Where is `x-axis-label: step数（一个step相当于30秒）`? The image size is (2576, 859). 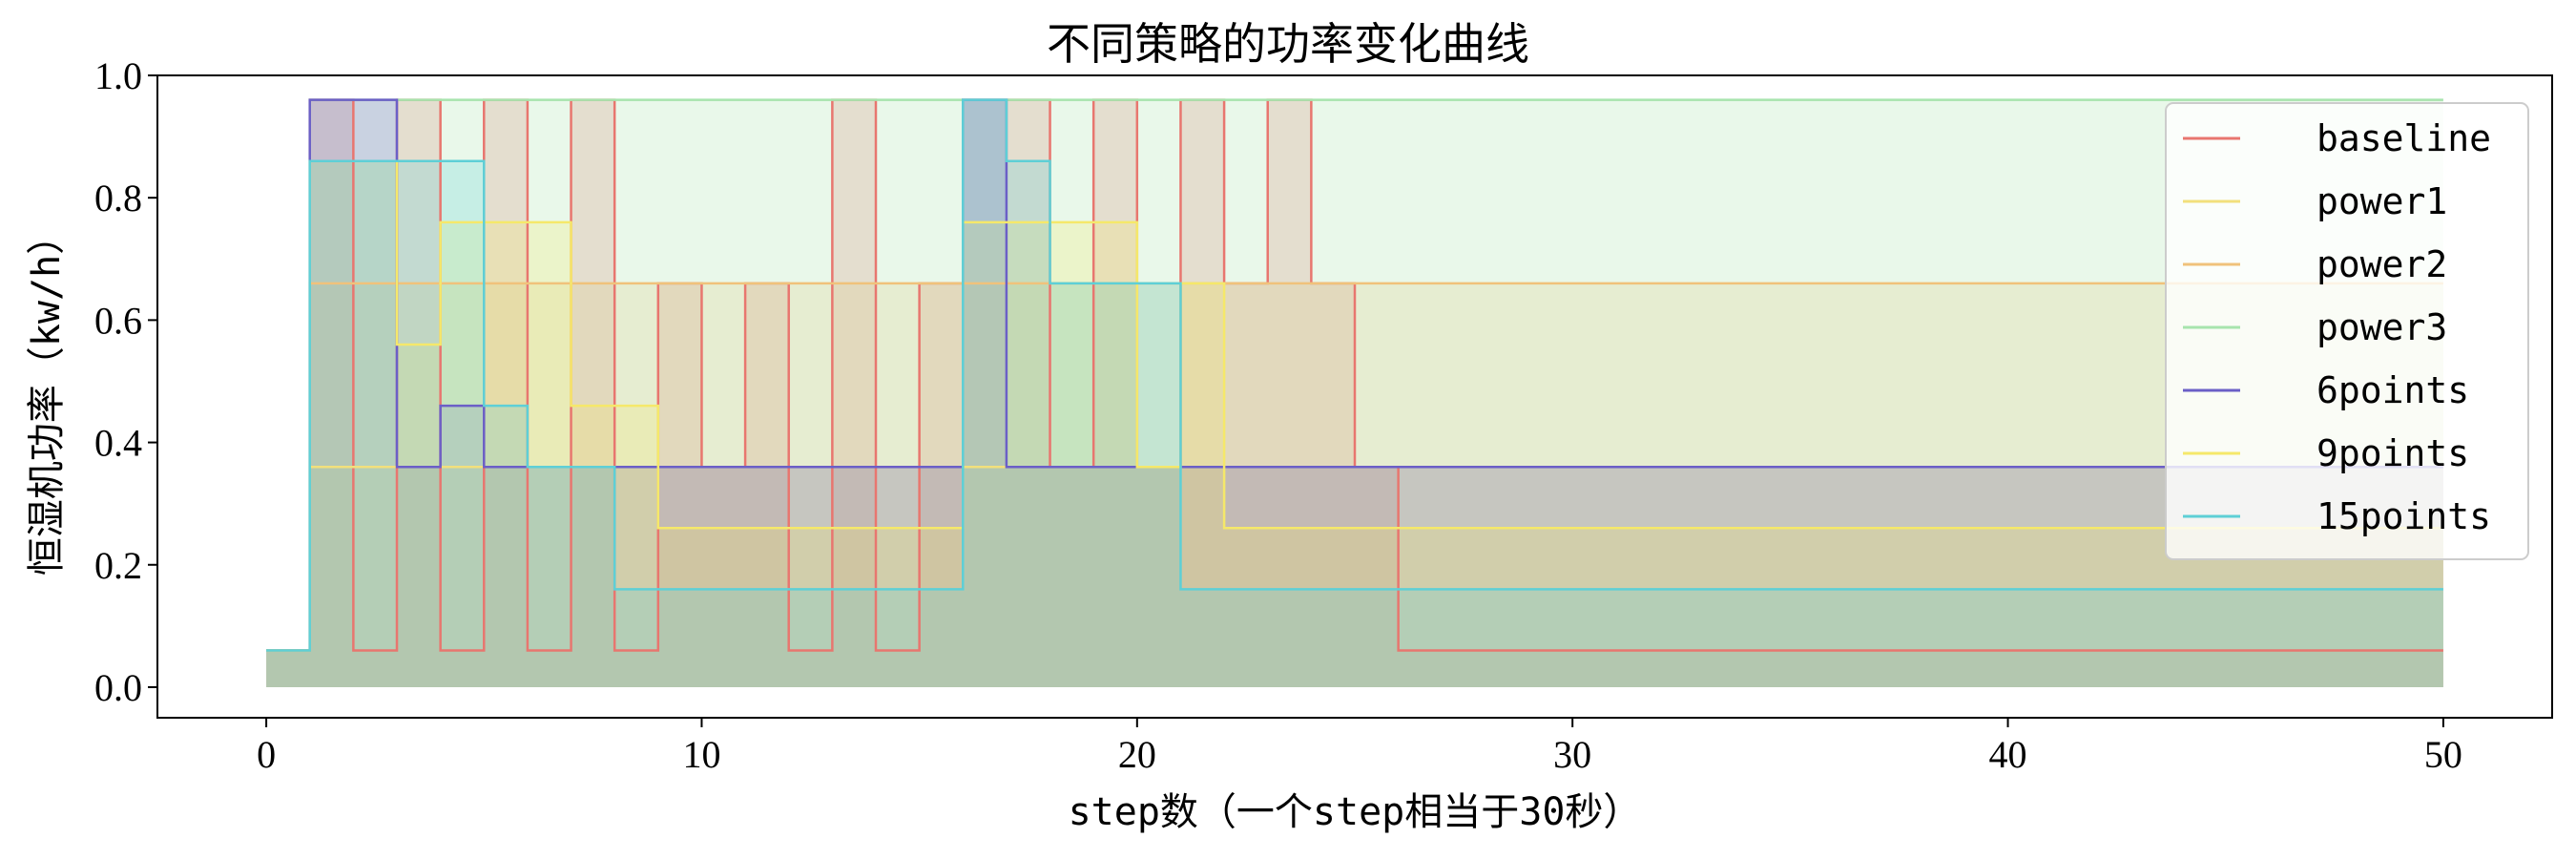 x-axis-label: step数（一个step相当于30秒） is located at coordinates (1355, 812).